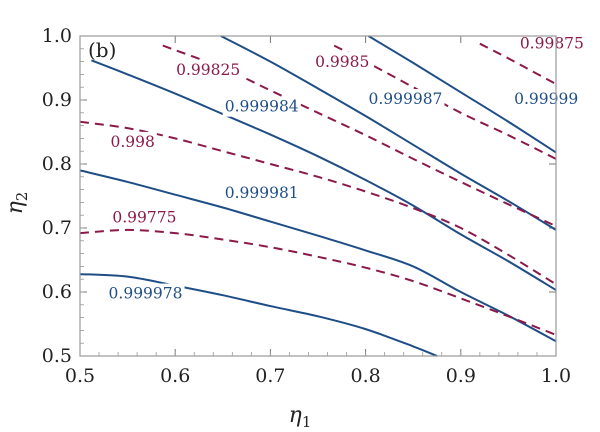  What do you see at coordinates (295, 415) in the screenshot?
I see `x-axis-symbol: η` at bounding box center [295, 415].